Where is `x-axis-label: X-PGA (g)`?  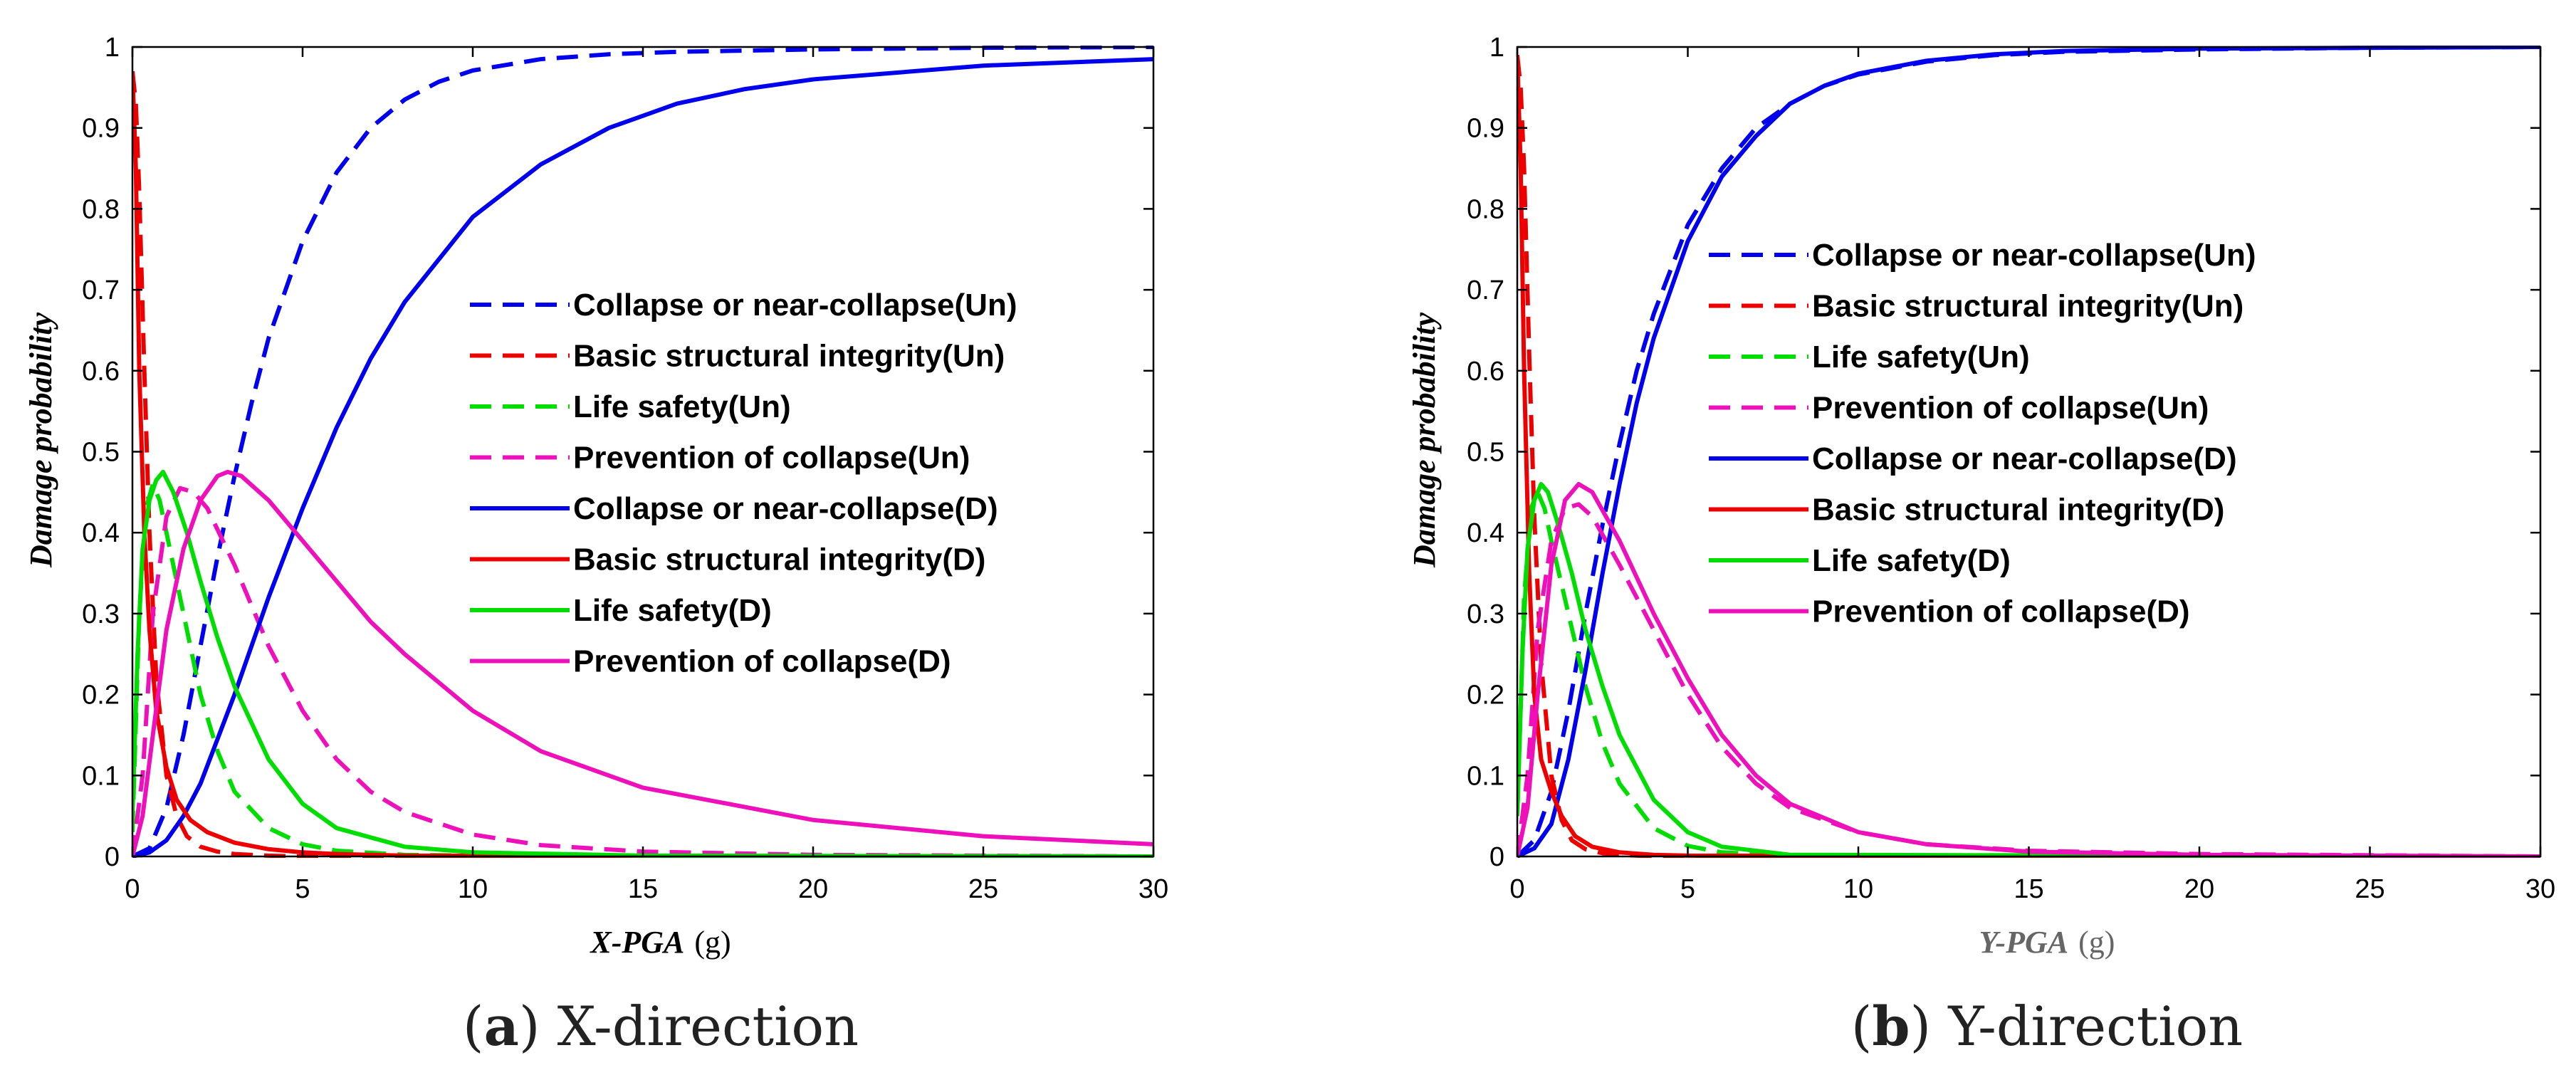 x-axis-label: X-PGA (g) is located at coordinates (660, 942).